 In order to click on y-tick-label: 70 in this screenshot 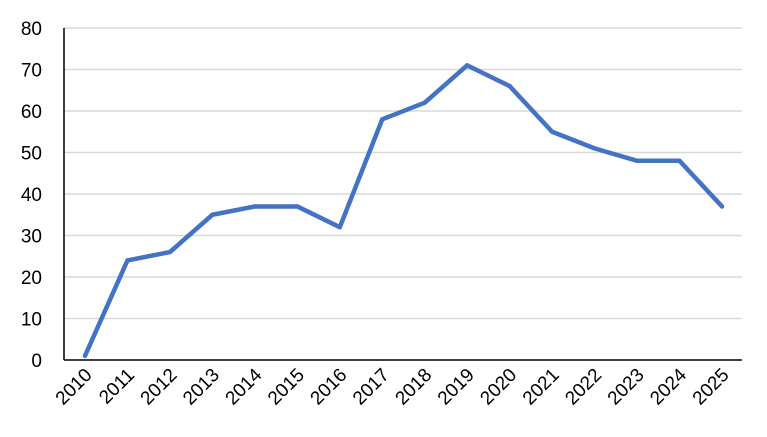, I will do `click(31, 71)`.